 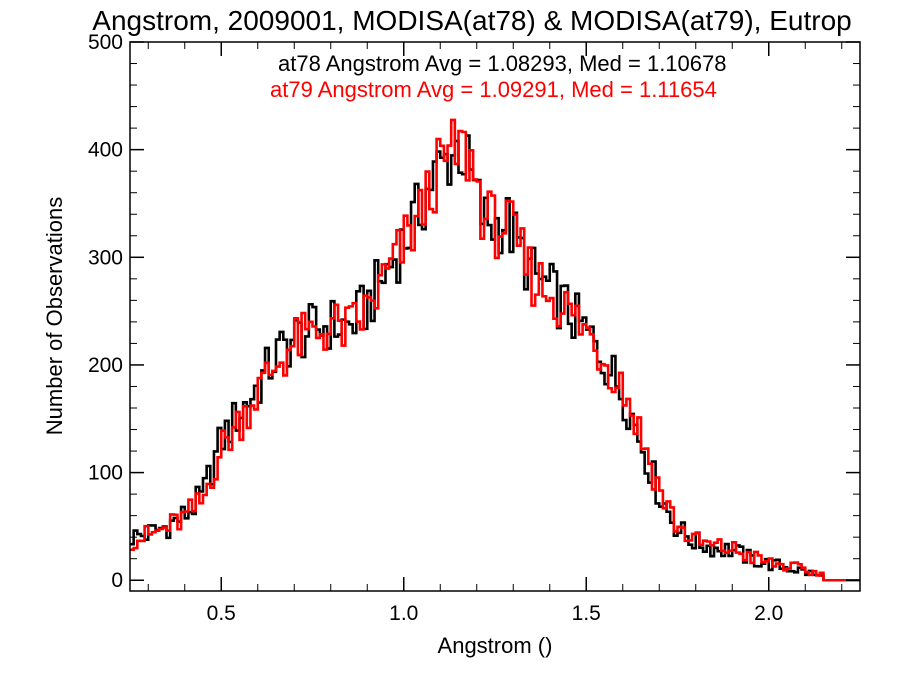 What do you see at coordinates (768, 613) in the screenshot?
I see `x-tick-label: 2.0` at bounding box center [768, 613].